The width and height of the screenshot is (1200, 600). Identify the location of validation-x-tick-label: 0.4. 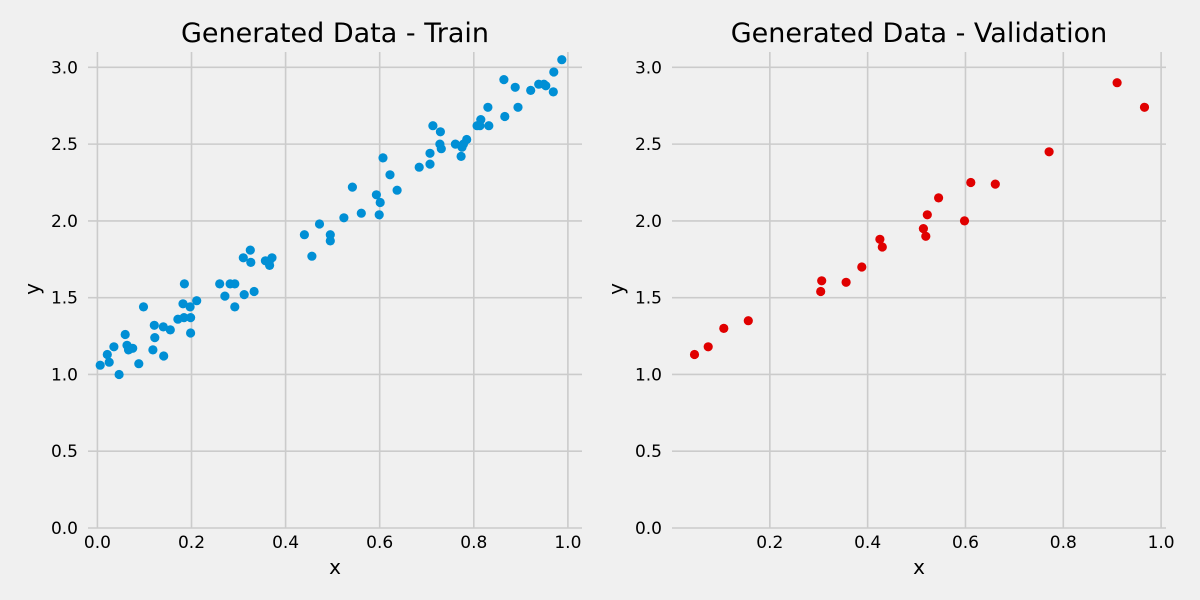
(867, 543).